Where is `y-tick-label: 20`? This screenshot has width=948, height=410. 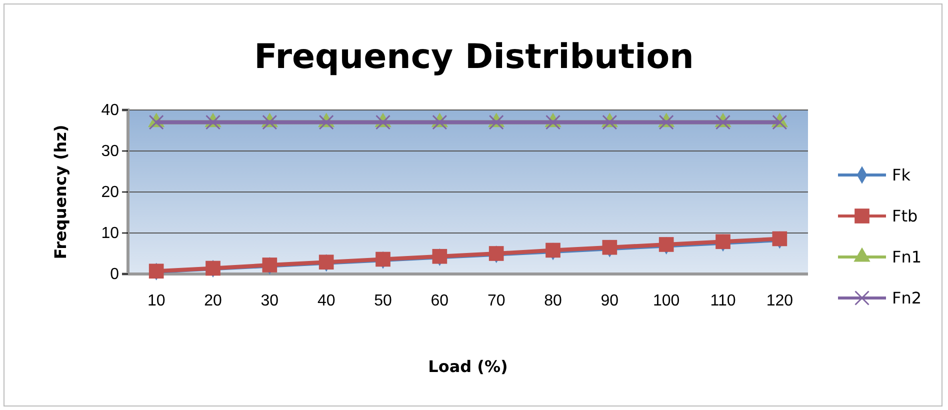 y-tick-label: 20 is located at coordinates (110, 193).